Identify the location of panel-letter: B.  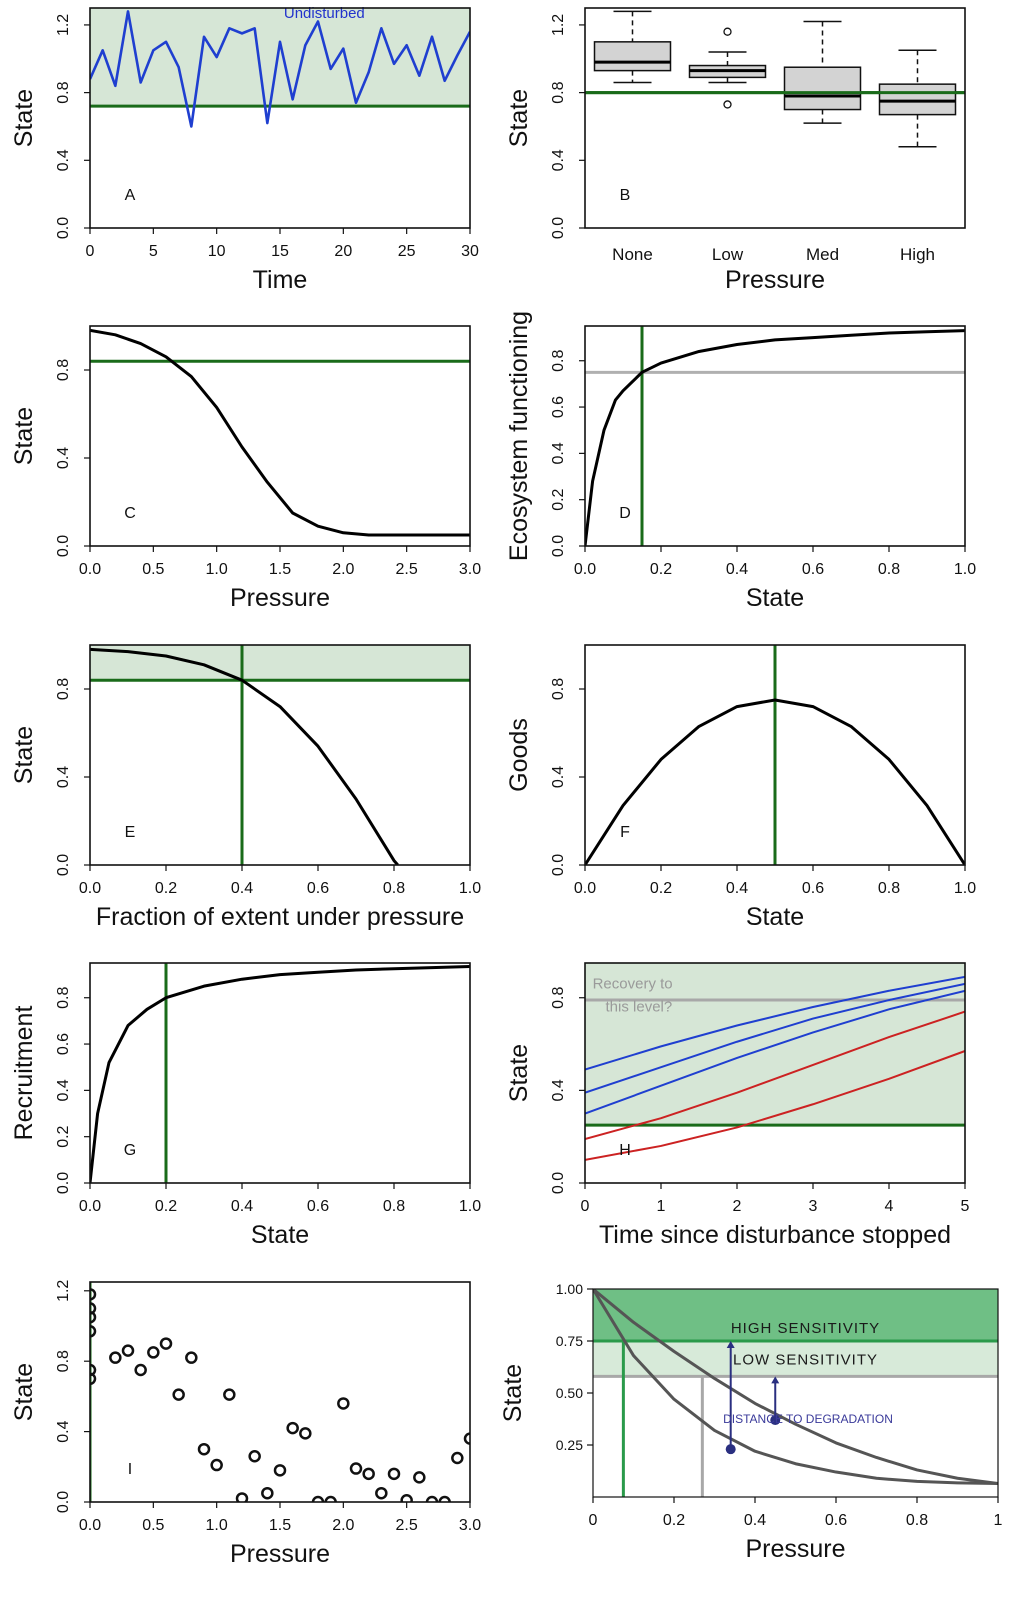
(625, 195).